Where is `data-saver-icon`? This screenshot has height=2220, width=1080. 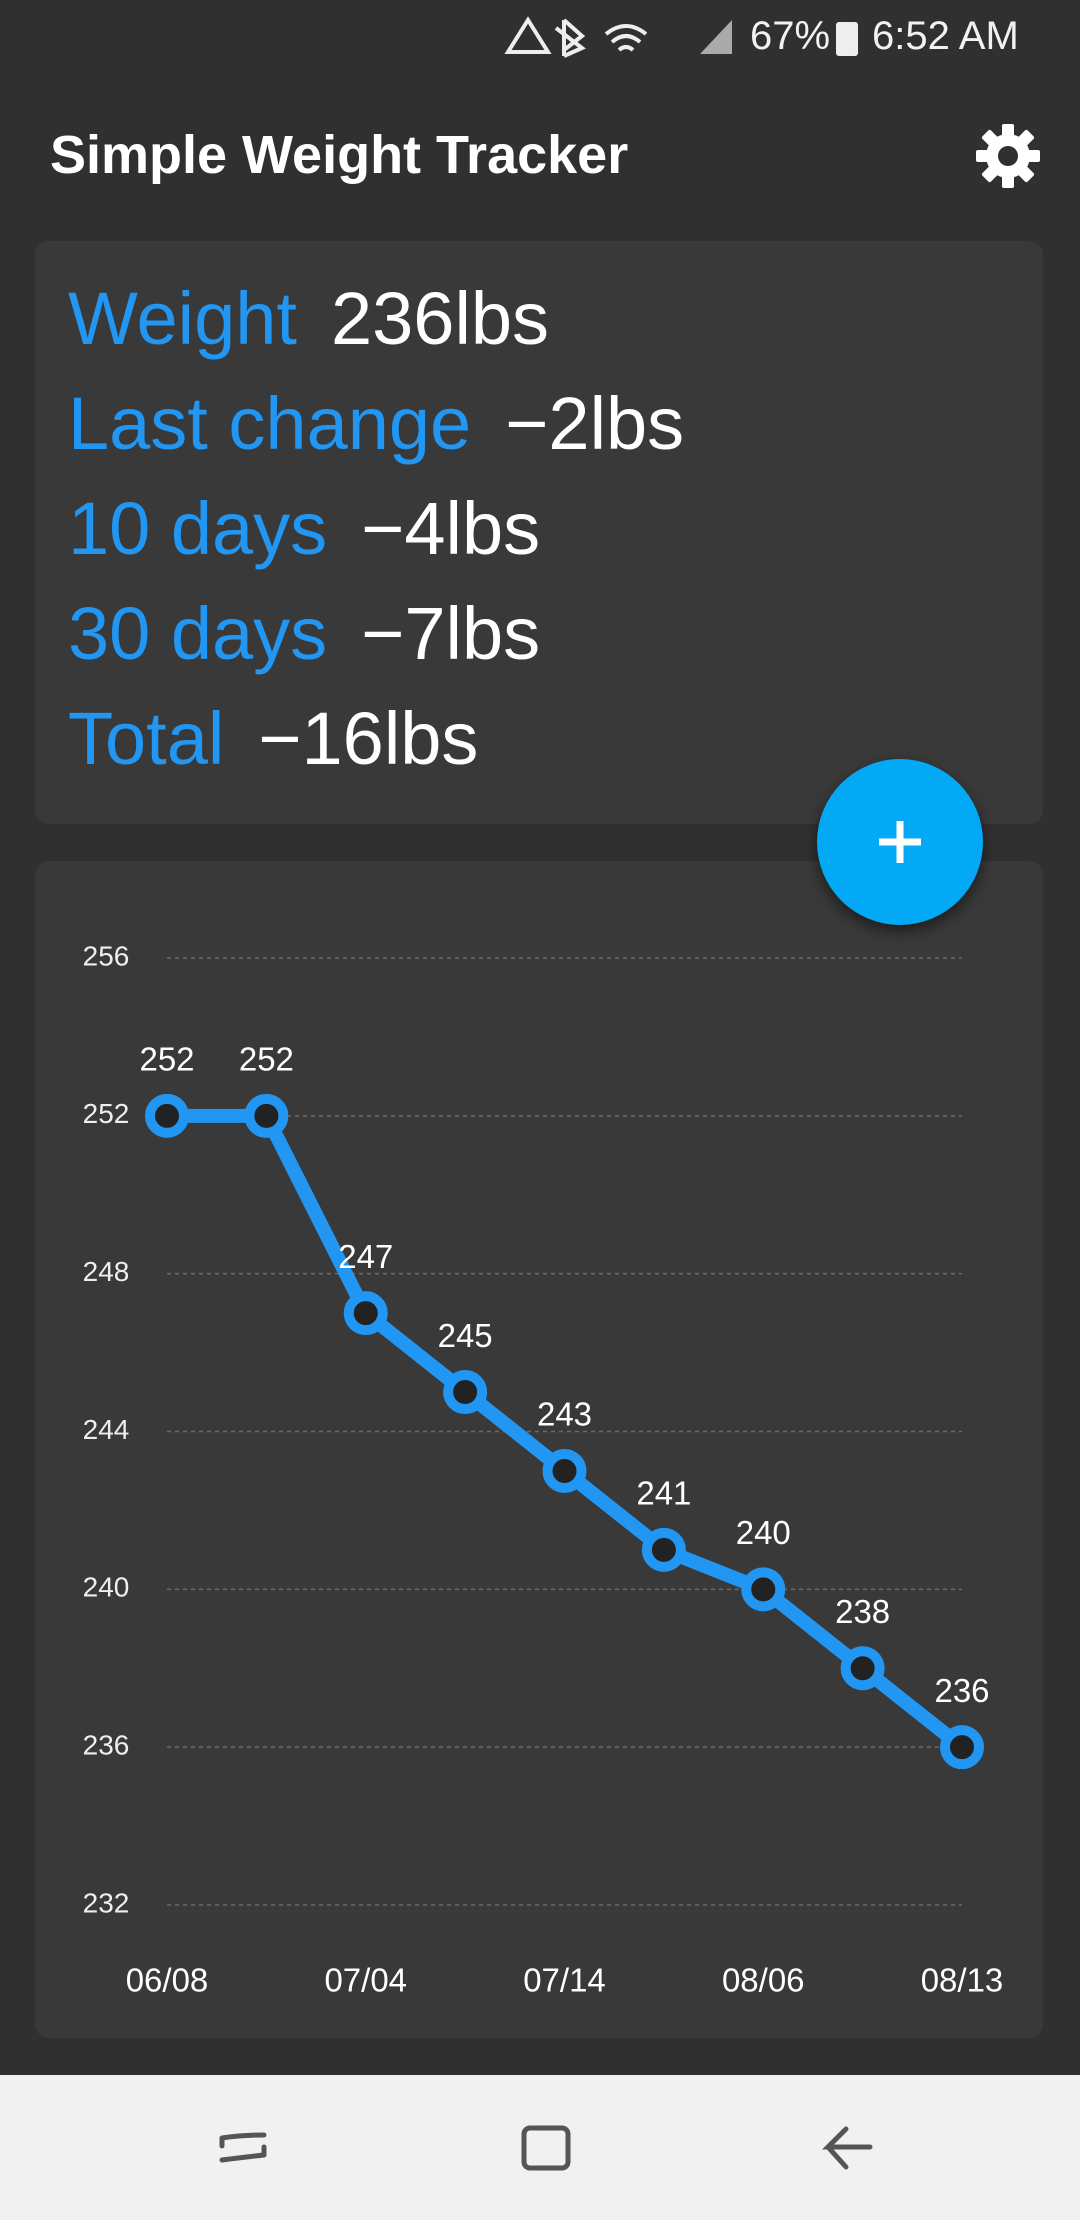 data-saver-icon is located at coordinates (528, 35).